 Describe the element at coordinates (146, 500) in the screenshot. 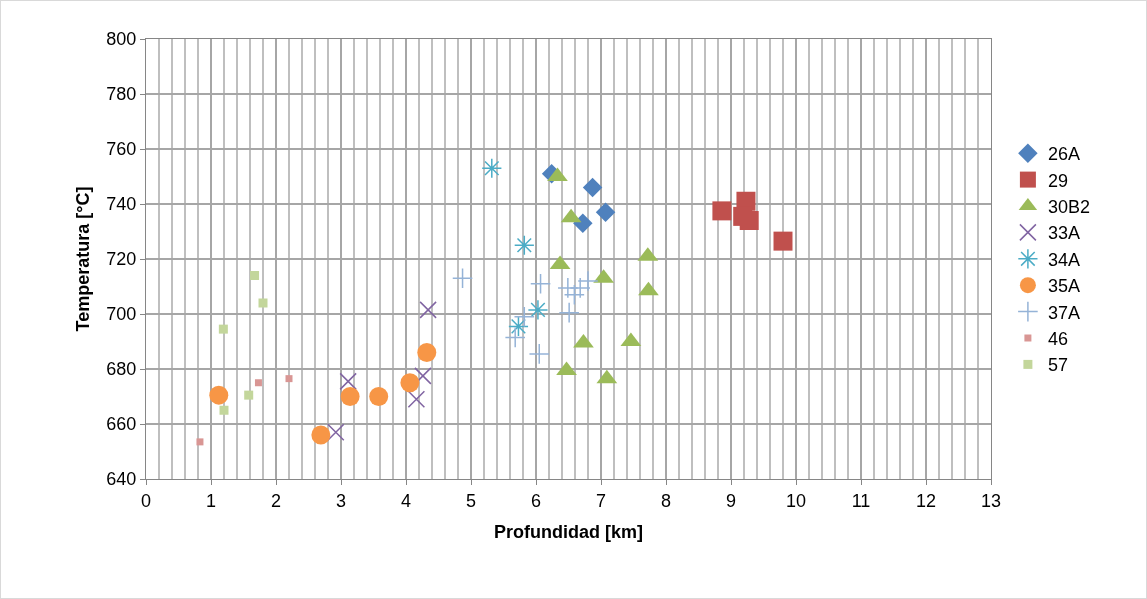

I see `x-tick-label: 0` at that location.